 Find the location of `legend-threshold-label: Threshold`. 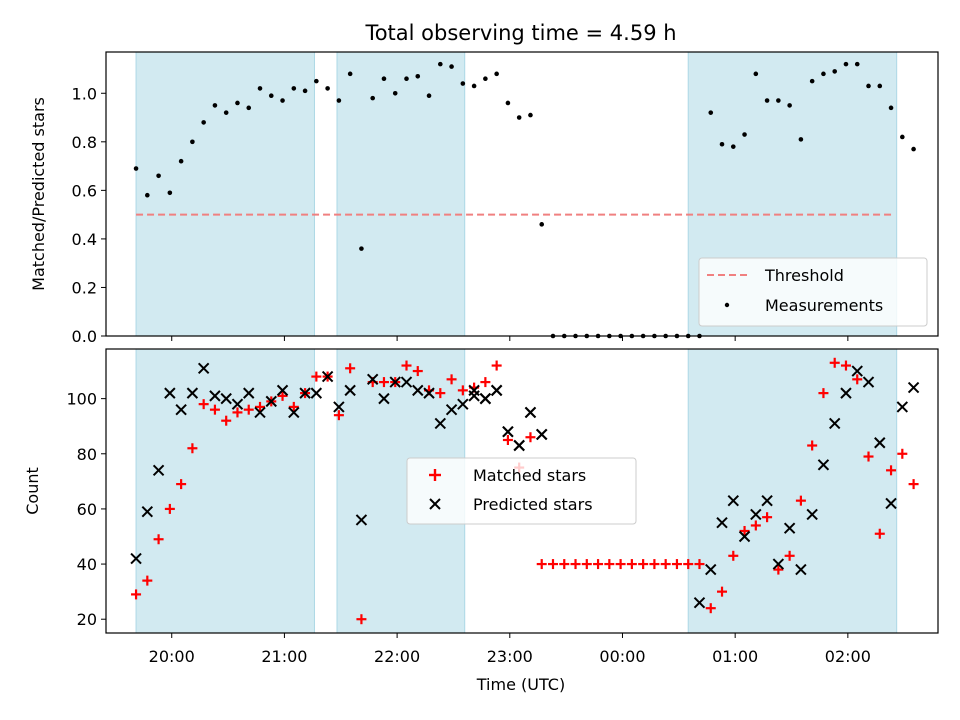

legend-threshold-label: Threshold is located at coordinates (804, 275).